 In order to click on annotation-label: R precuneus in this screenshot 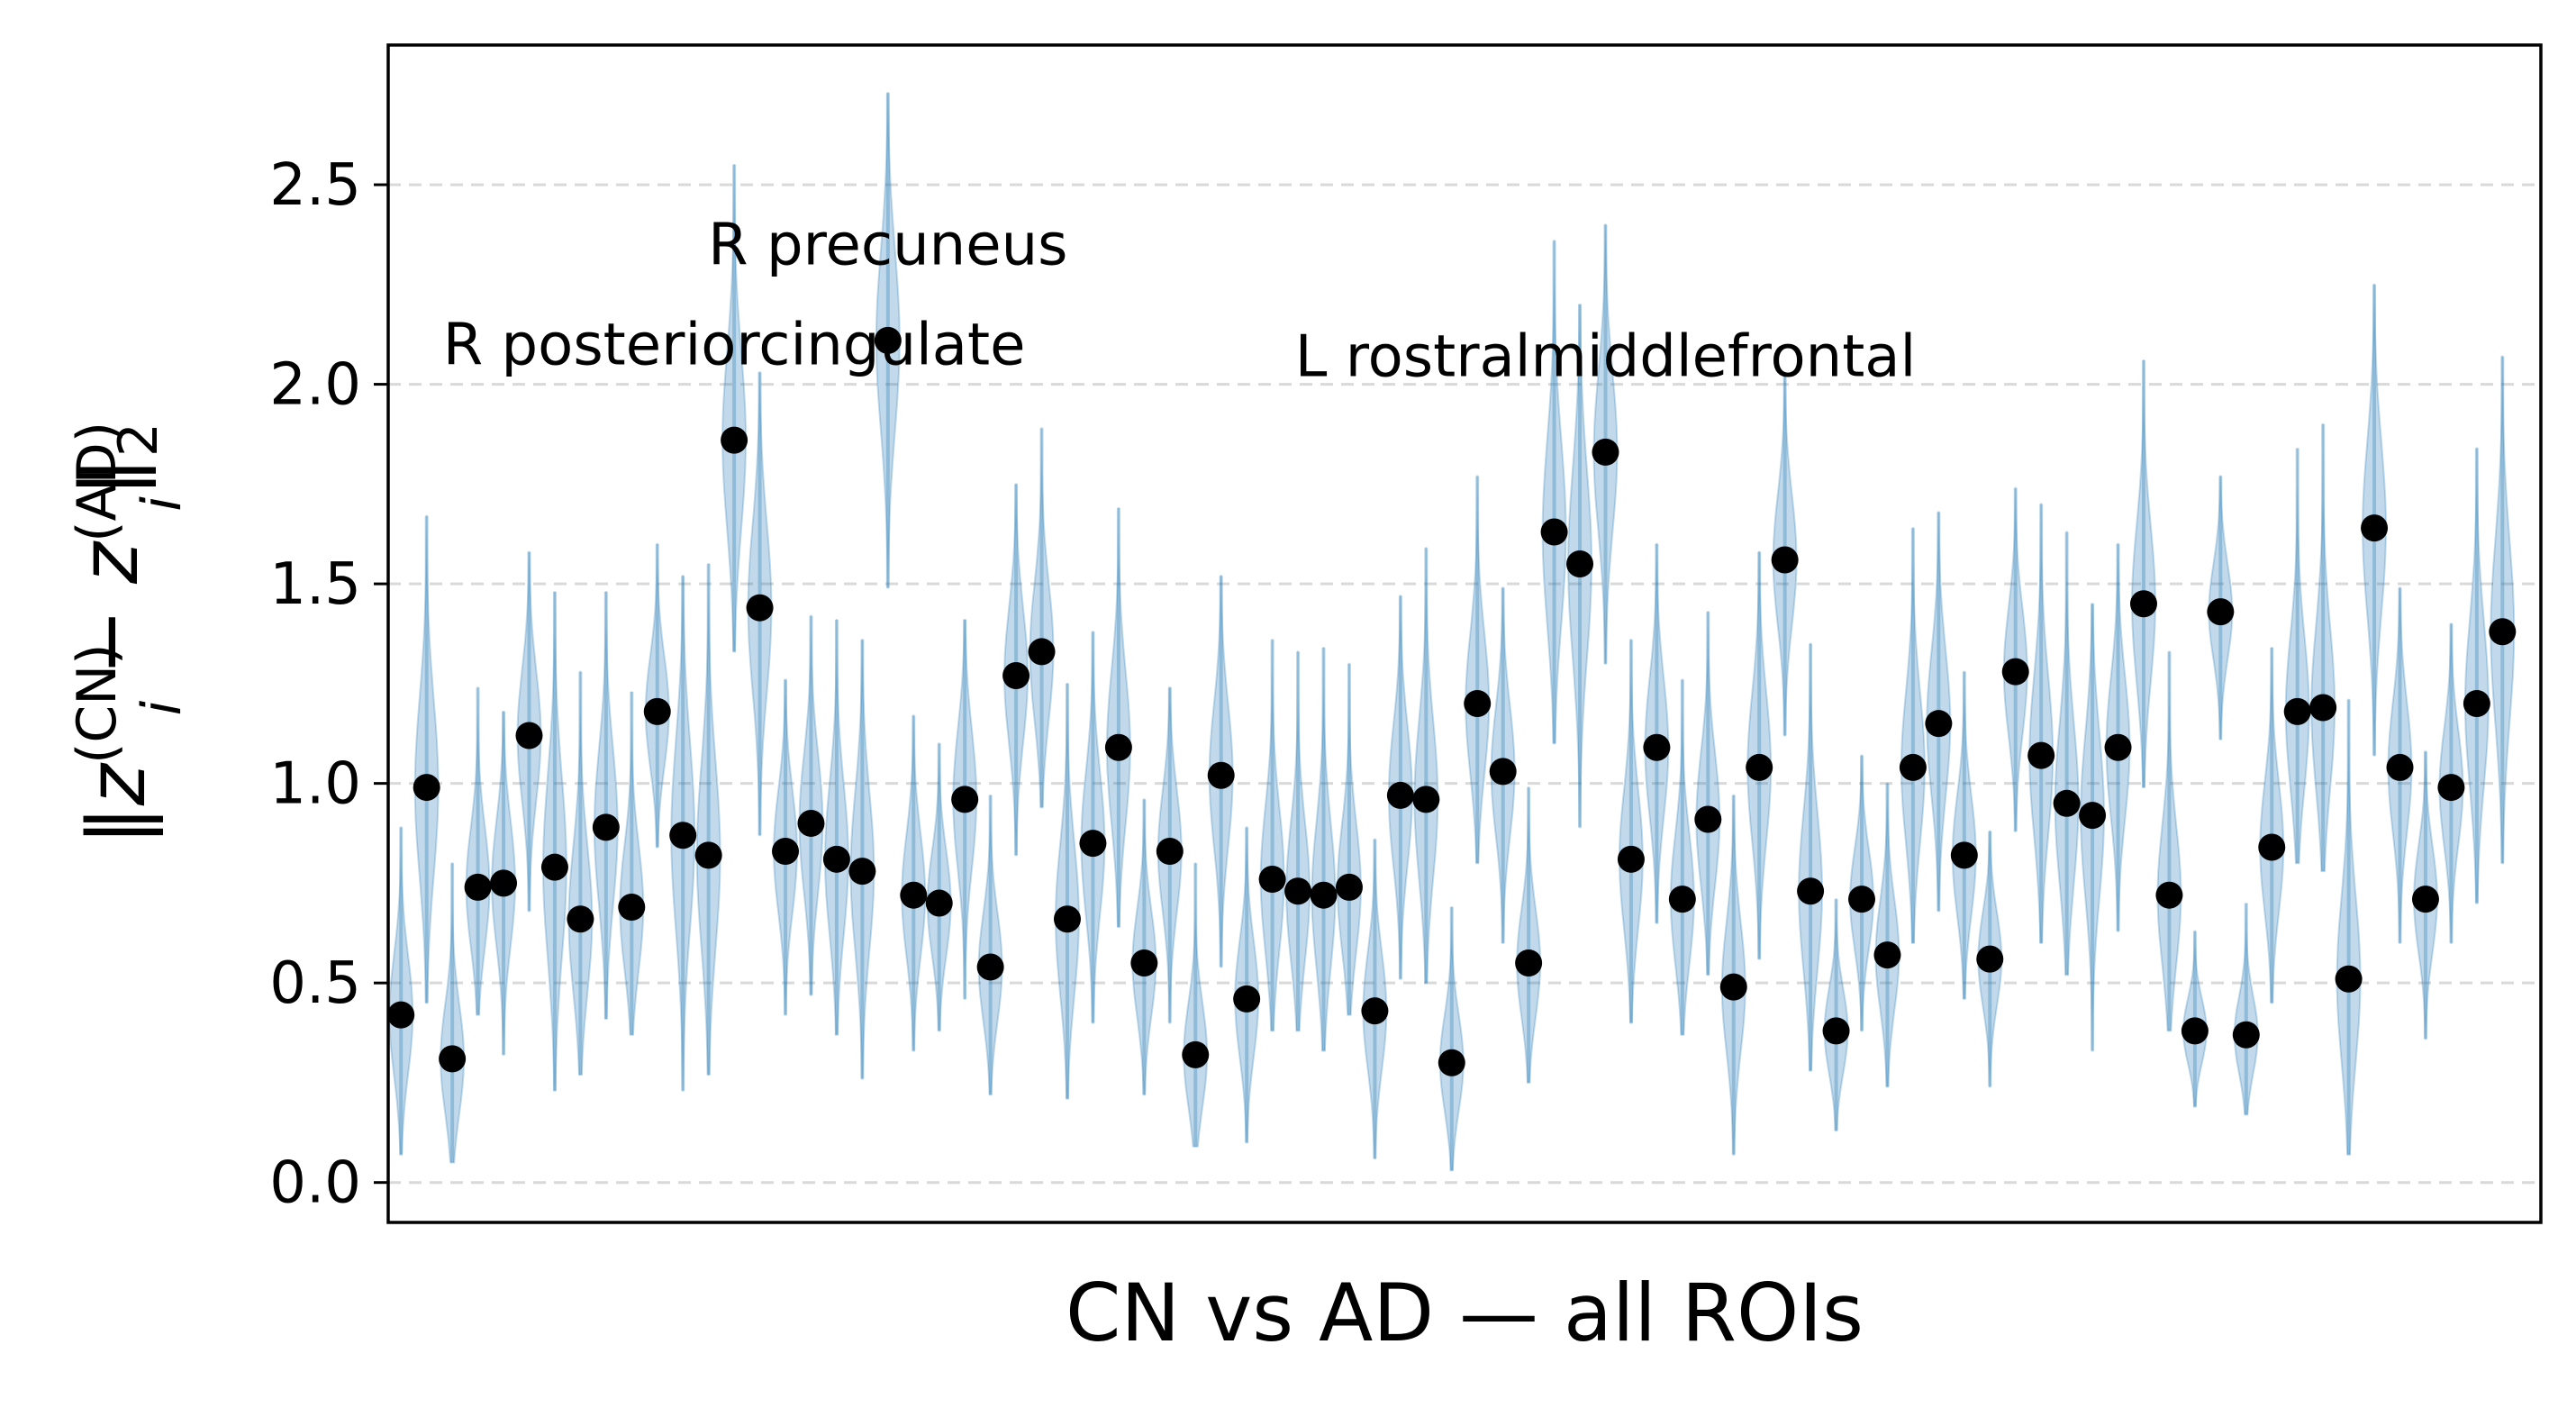, I will do `click(887, 246)`.